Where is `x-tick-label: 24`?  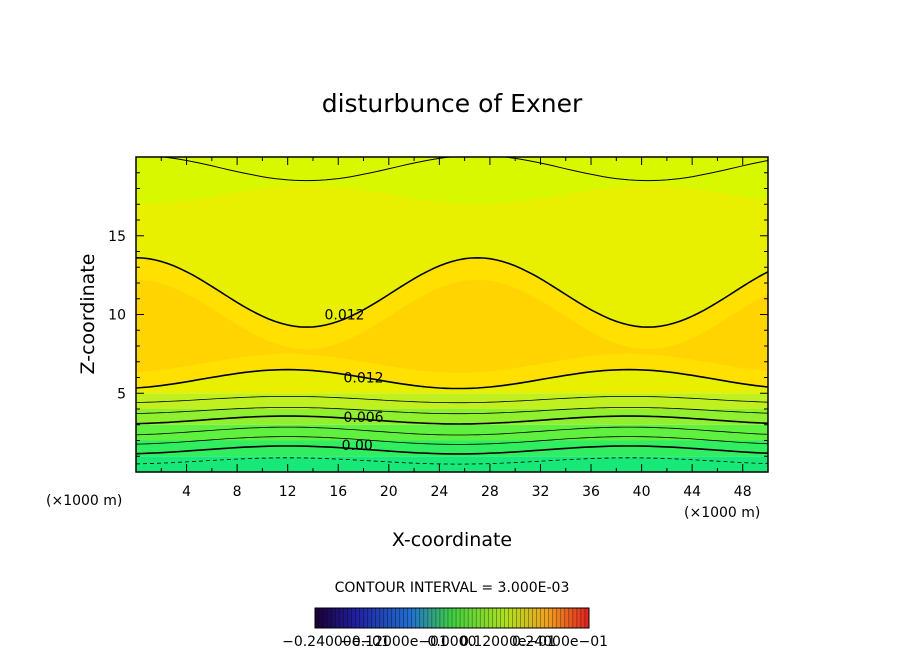
x-tick-label: 24 is located at coordinates (439, 492).